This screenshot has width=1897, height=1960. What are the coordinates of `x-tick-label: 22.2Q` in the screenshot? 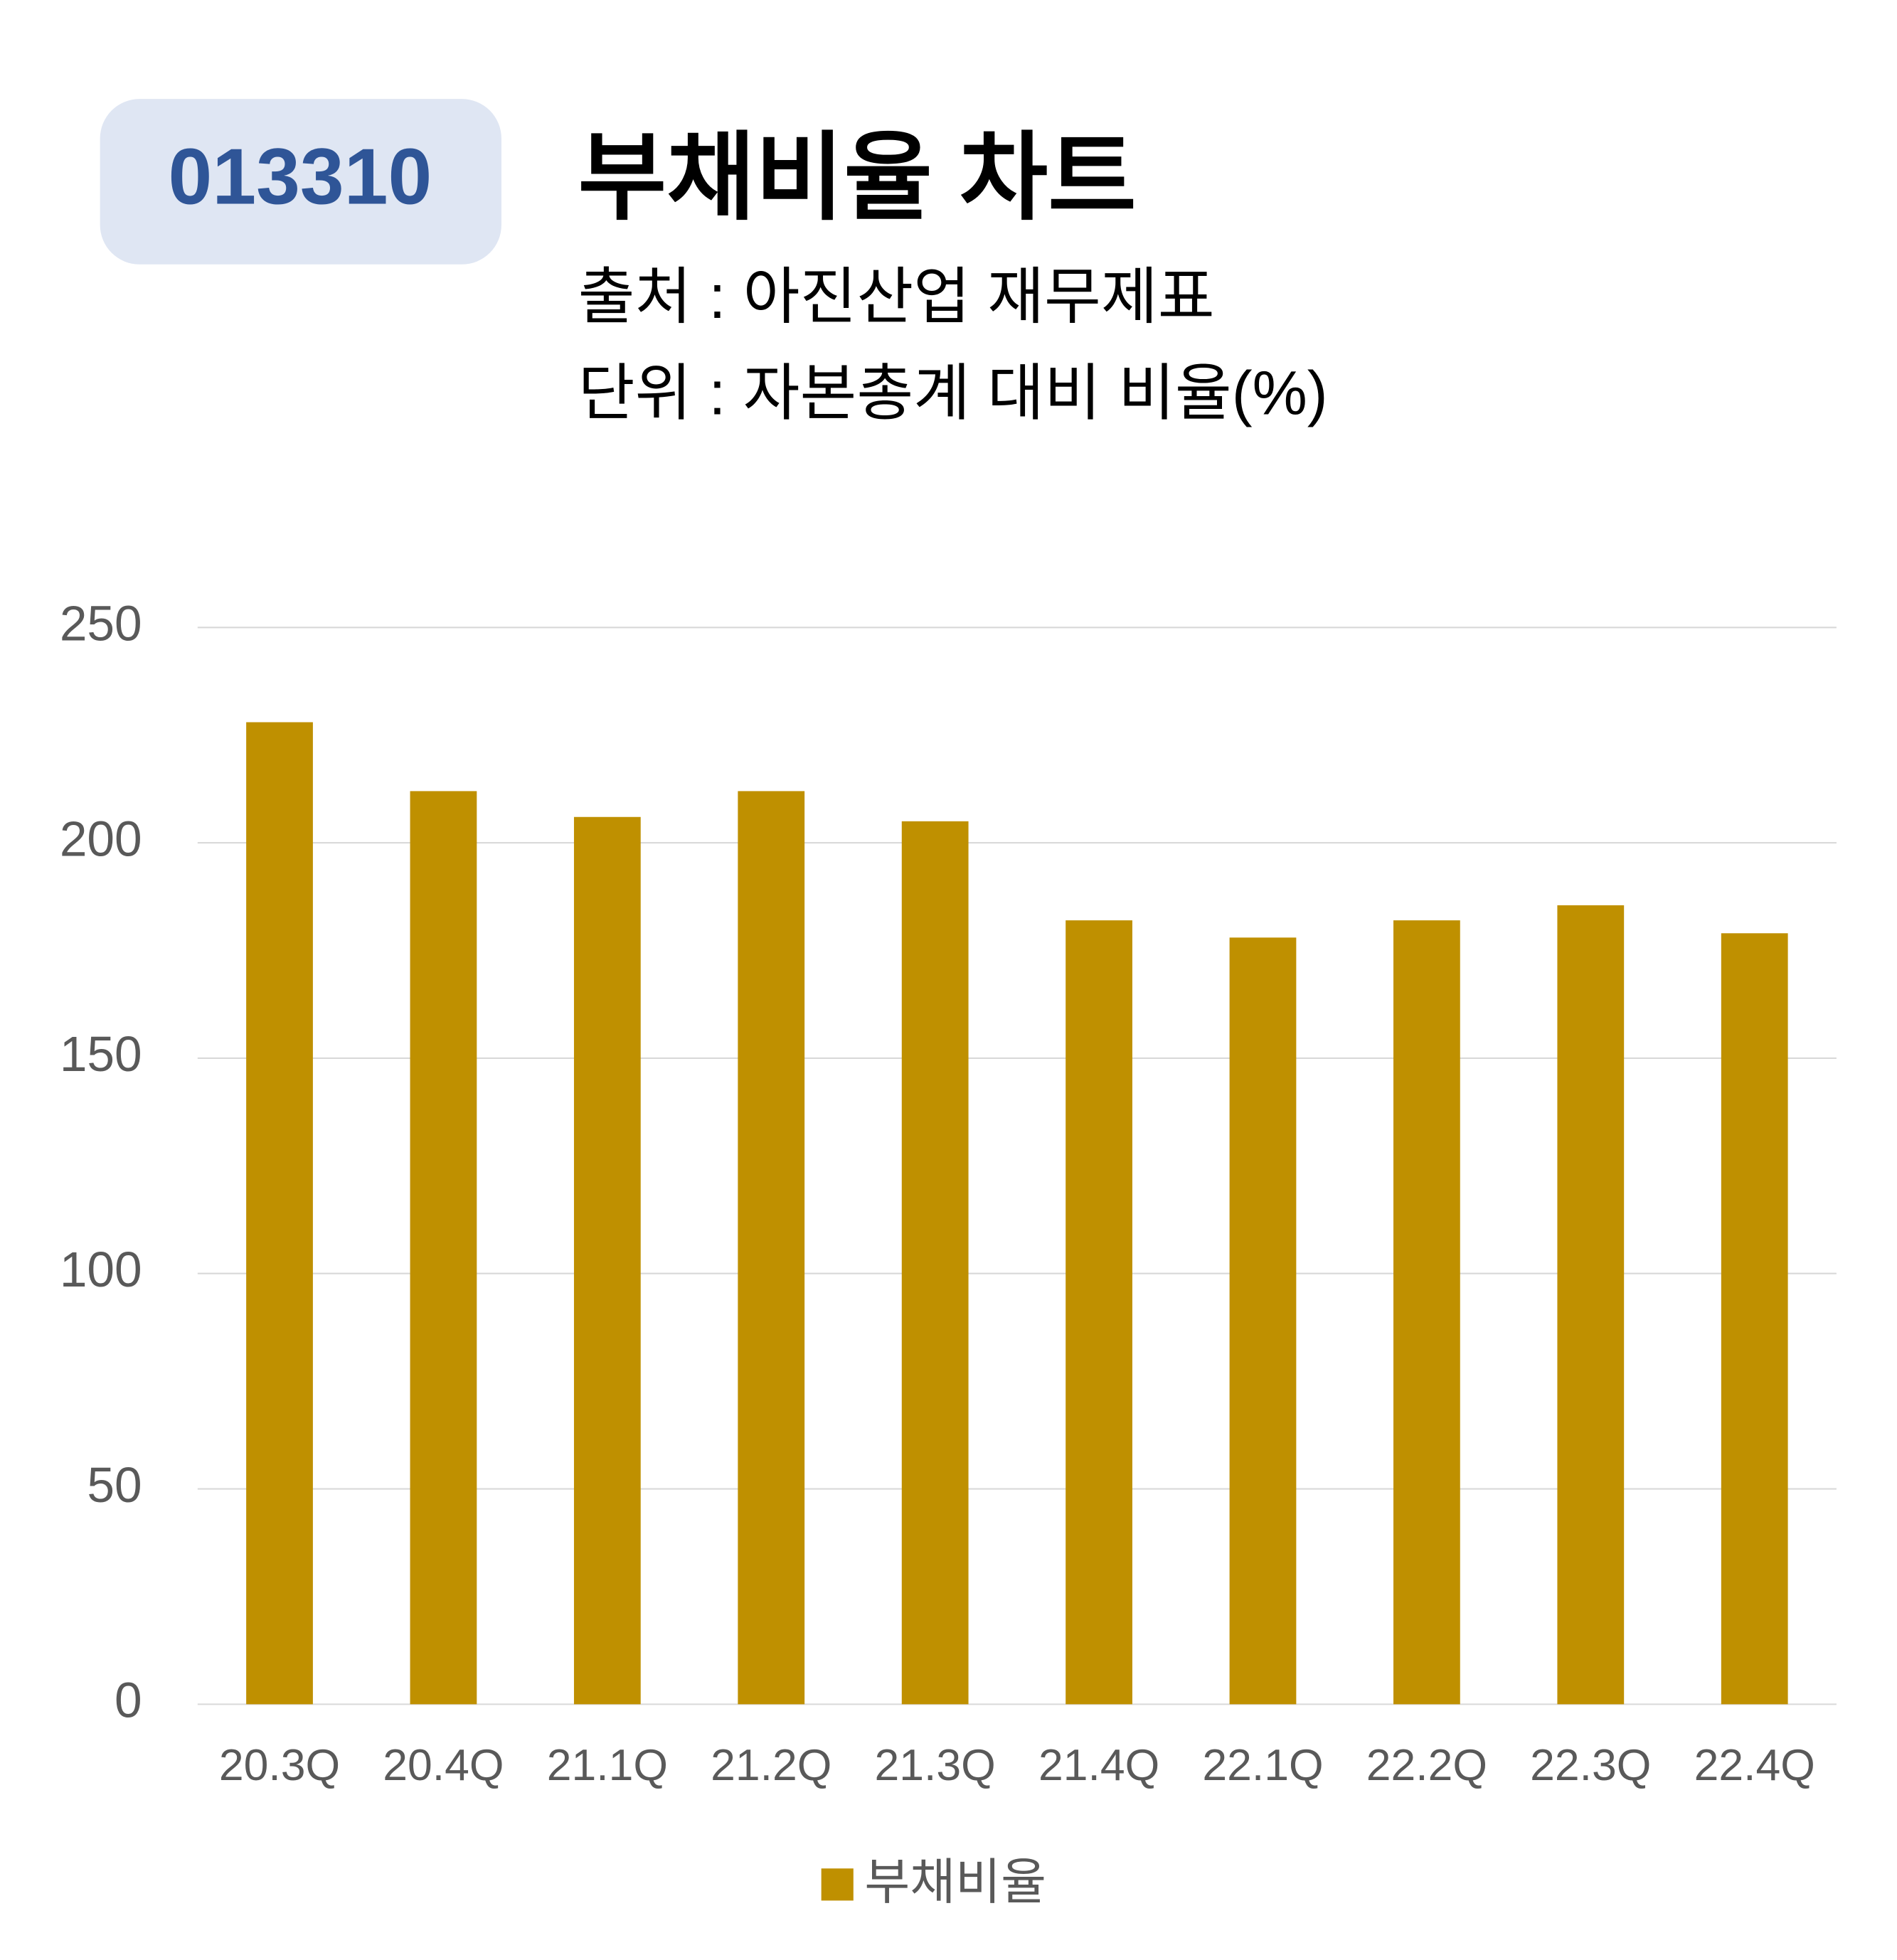 It's located at (1426, 1765).